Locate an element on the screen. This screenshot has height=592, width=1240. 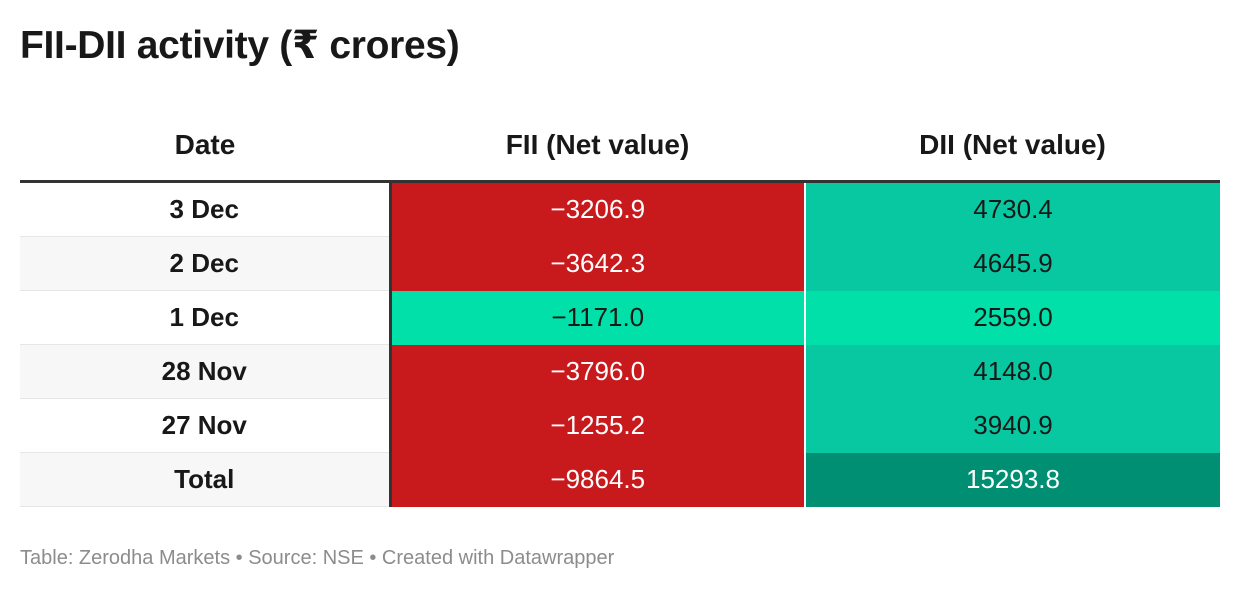
header-row: Date FII (Net value) DII (Net value) is located at coordinates (620, 146).